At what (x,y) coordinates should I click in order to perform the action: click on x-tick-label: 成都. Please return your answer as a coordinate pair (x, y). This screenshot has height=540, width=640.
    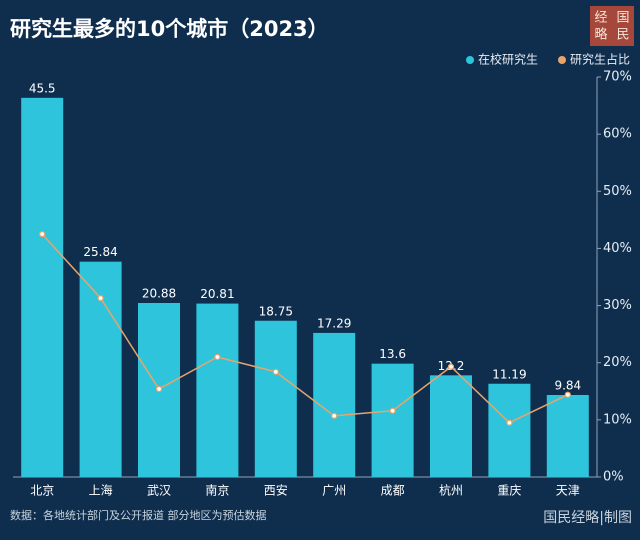
    Looking at the image, I should click on (393, 491).